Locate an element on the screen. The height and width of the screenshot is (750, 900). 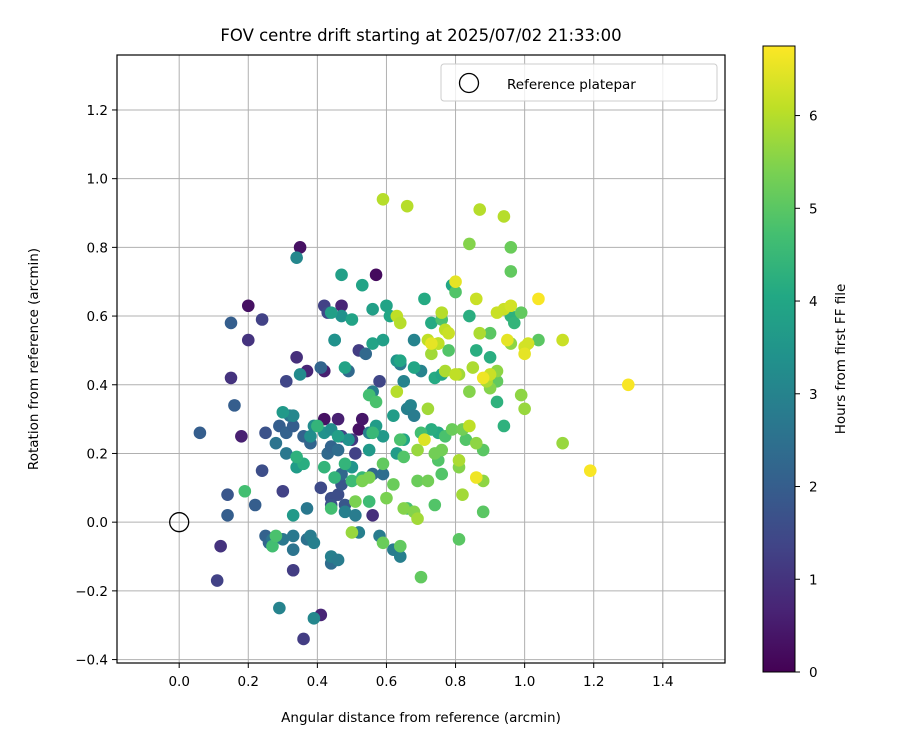
legend: Reference platepar is located at coordinates (579, 82).